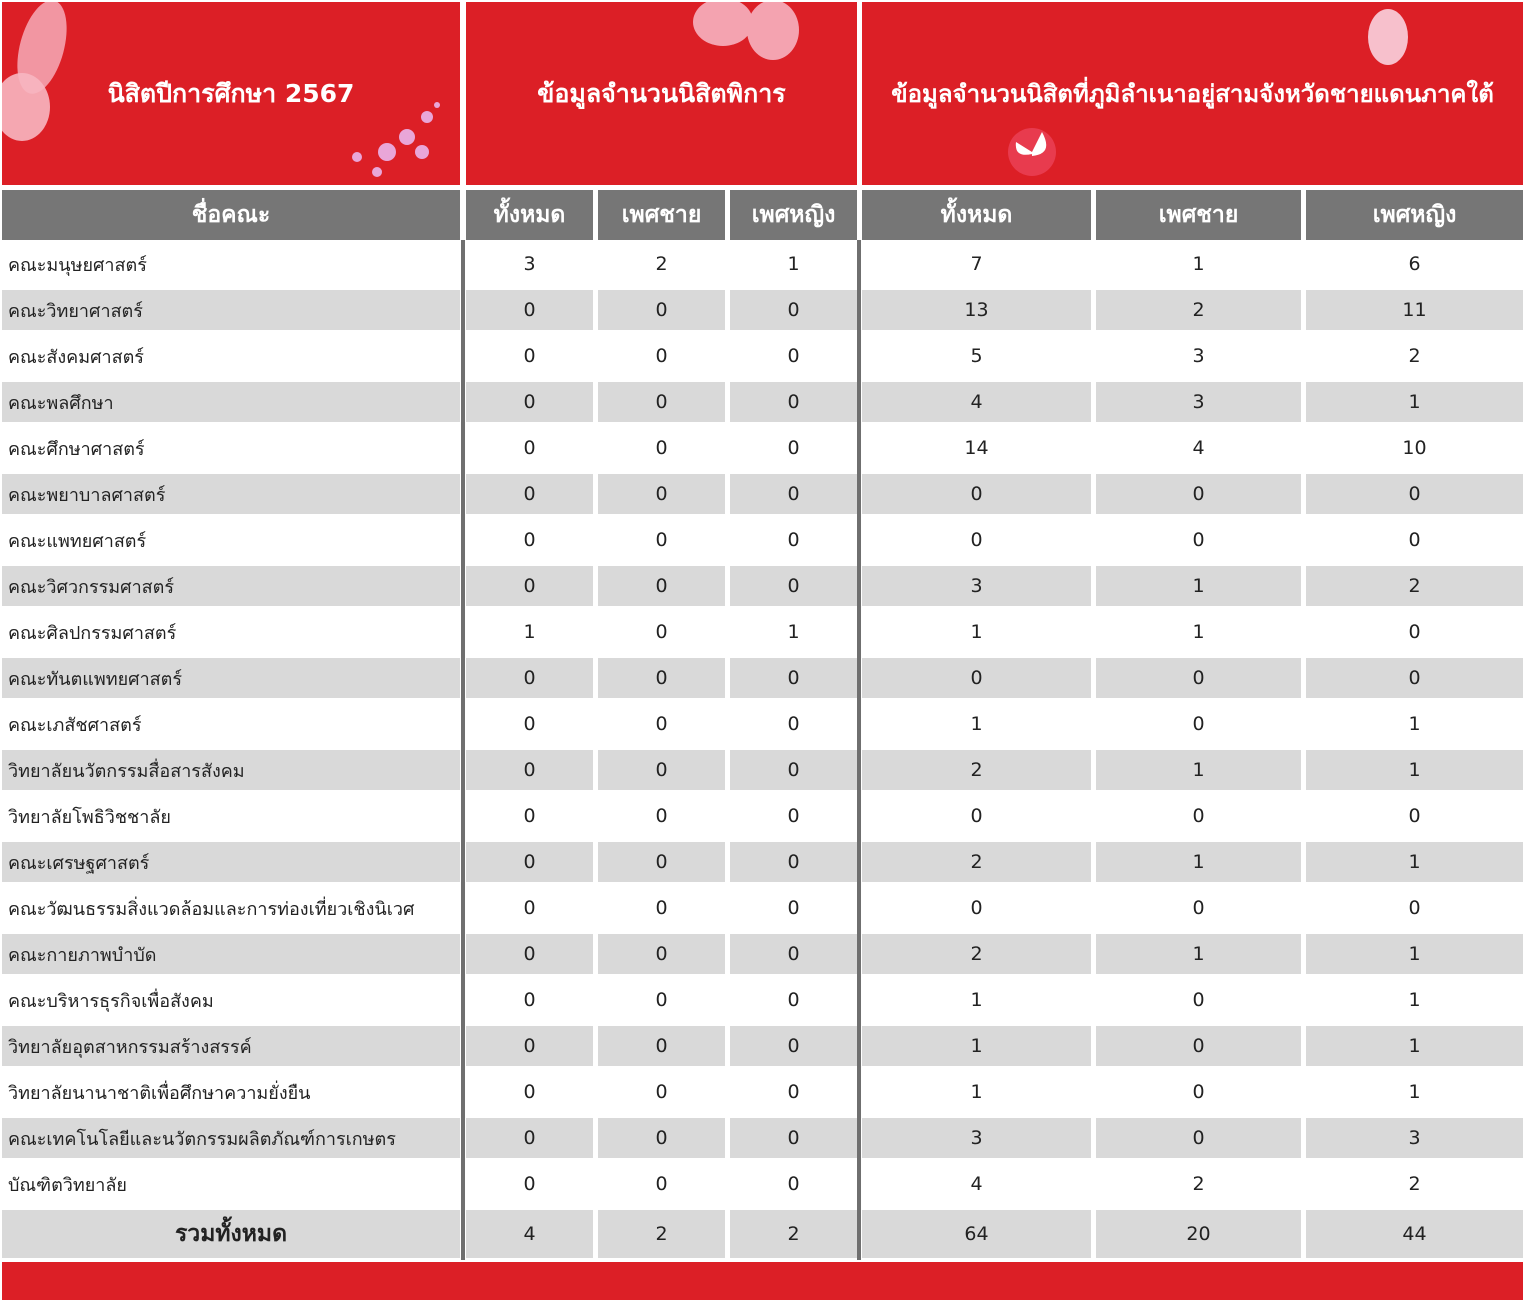 This screenshot has width=1526, height=1304. Describe the element at coordinates (1414, 310) in the screenshot. I see `south-female: 11` at that location.